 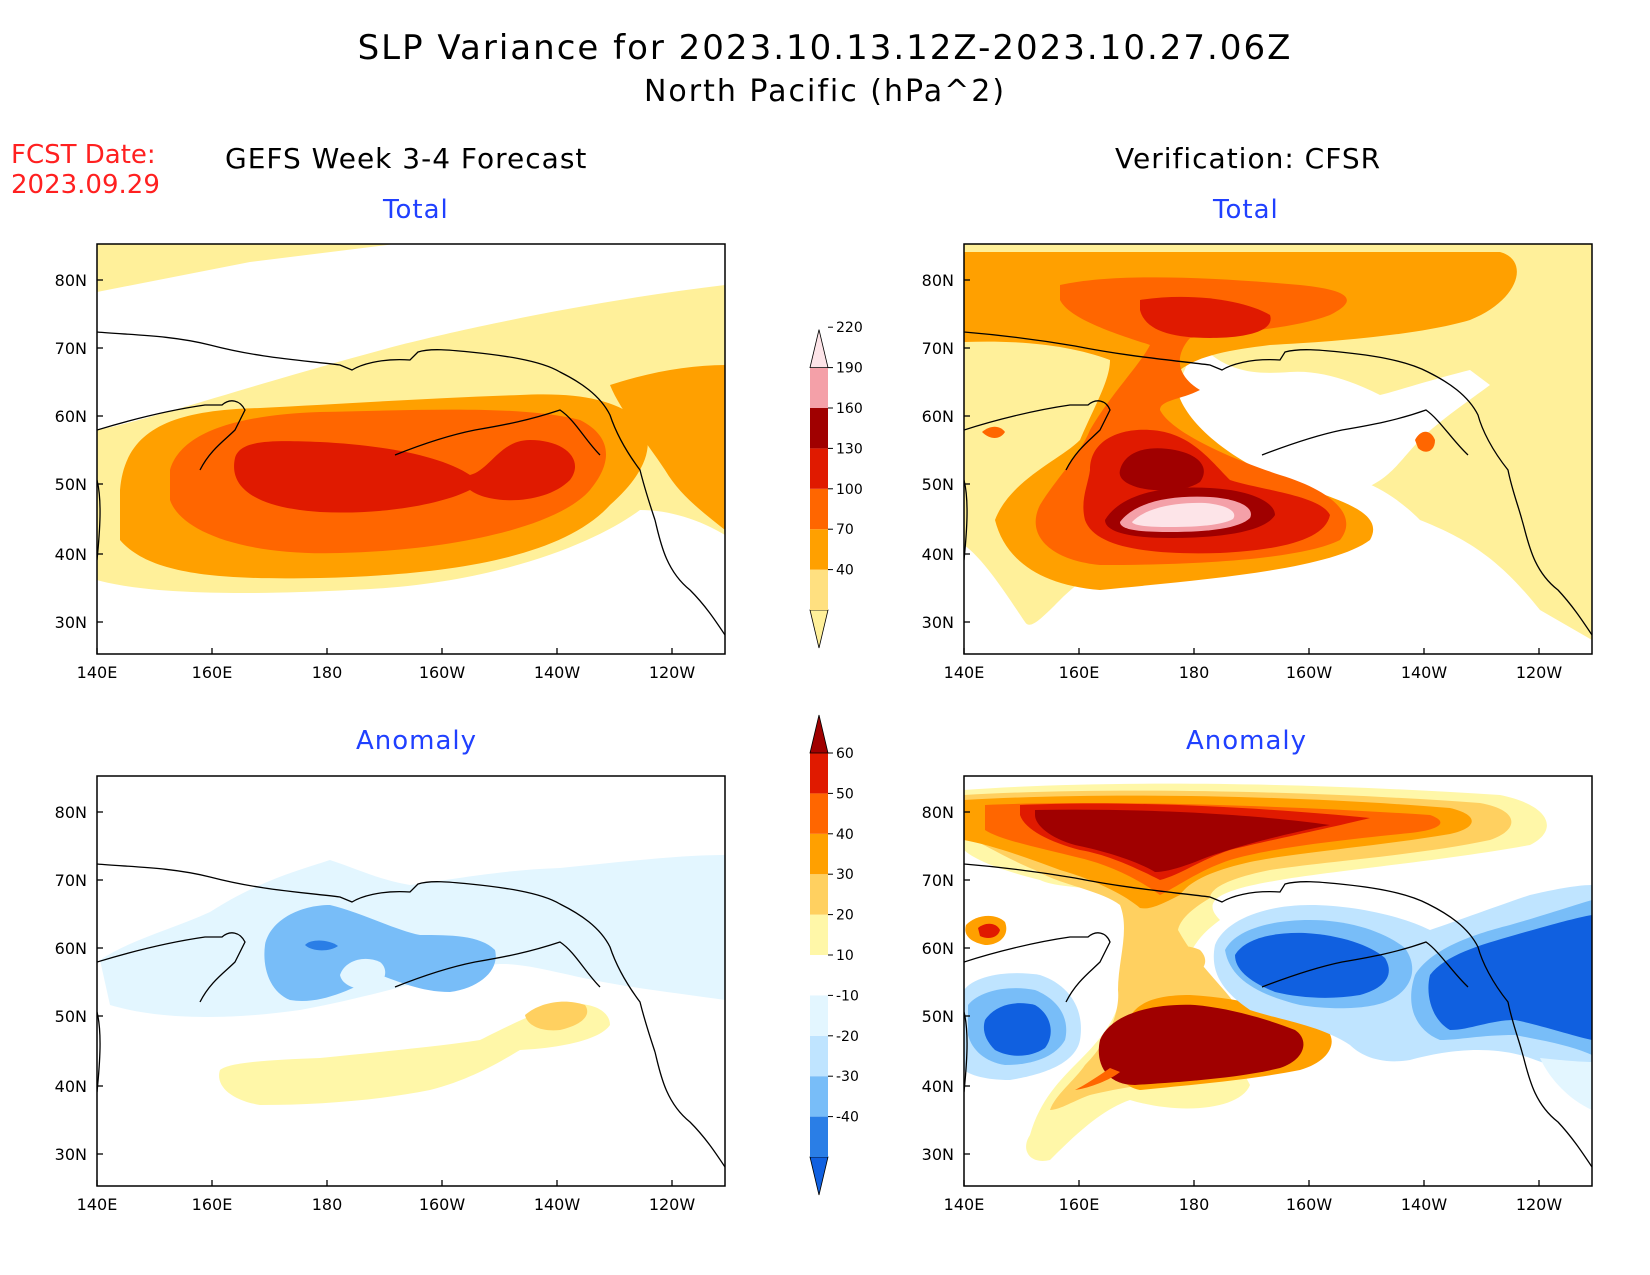 I want to click on colorbar-label: 220, so click(x=849, y=328).